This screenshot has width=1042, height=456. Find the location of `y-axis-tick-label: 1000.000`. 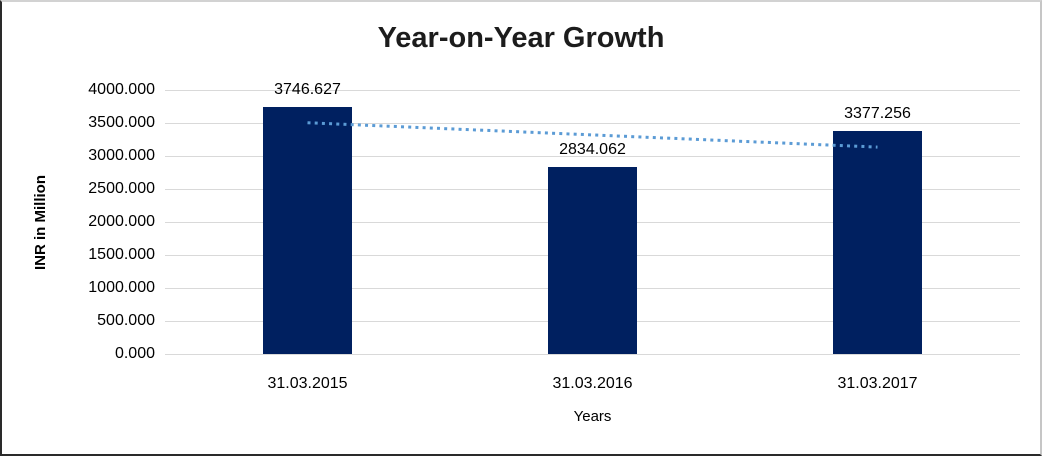

y-axis-tick-label: 1000.000 is located at coordinates (121, 287).